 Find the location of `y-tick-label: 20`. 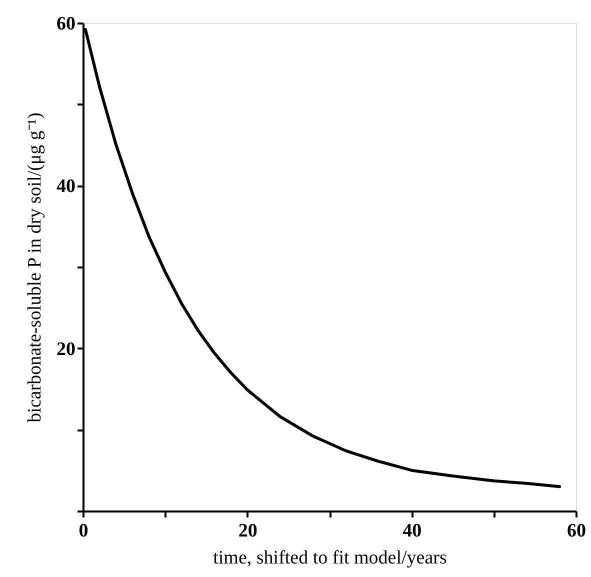

y-tick-label: 20 is located at coordinates (66, 349).